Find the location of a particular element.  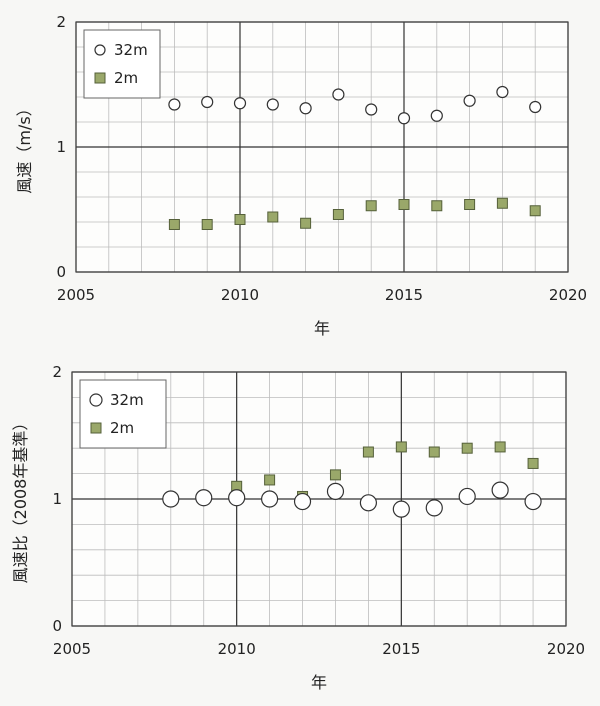

data-point-2m-2010 is located at coordinates (240, 219).